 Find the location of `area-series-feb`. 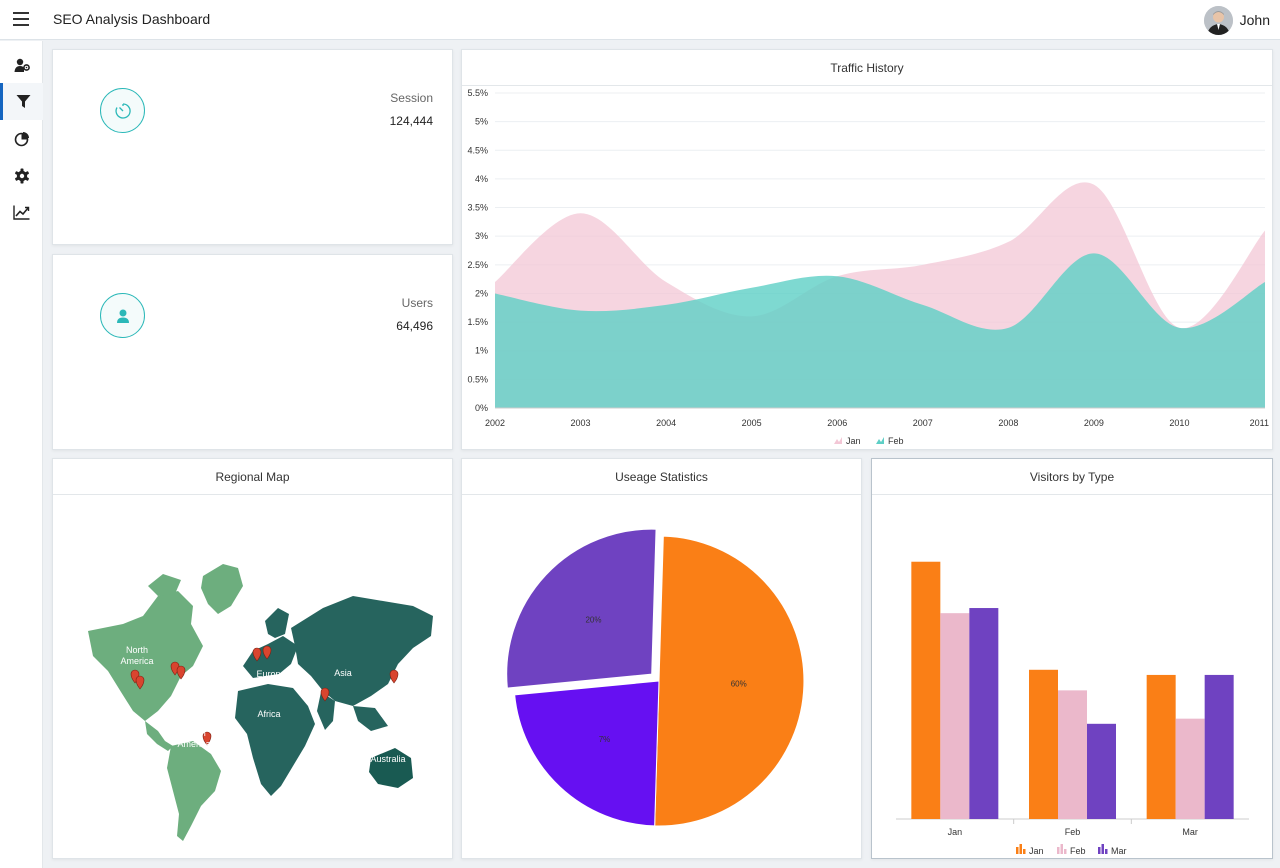

area-series-feb is located at coordinates (880, 330).